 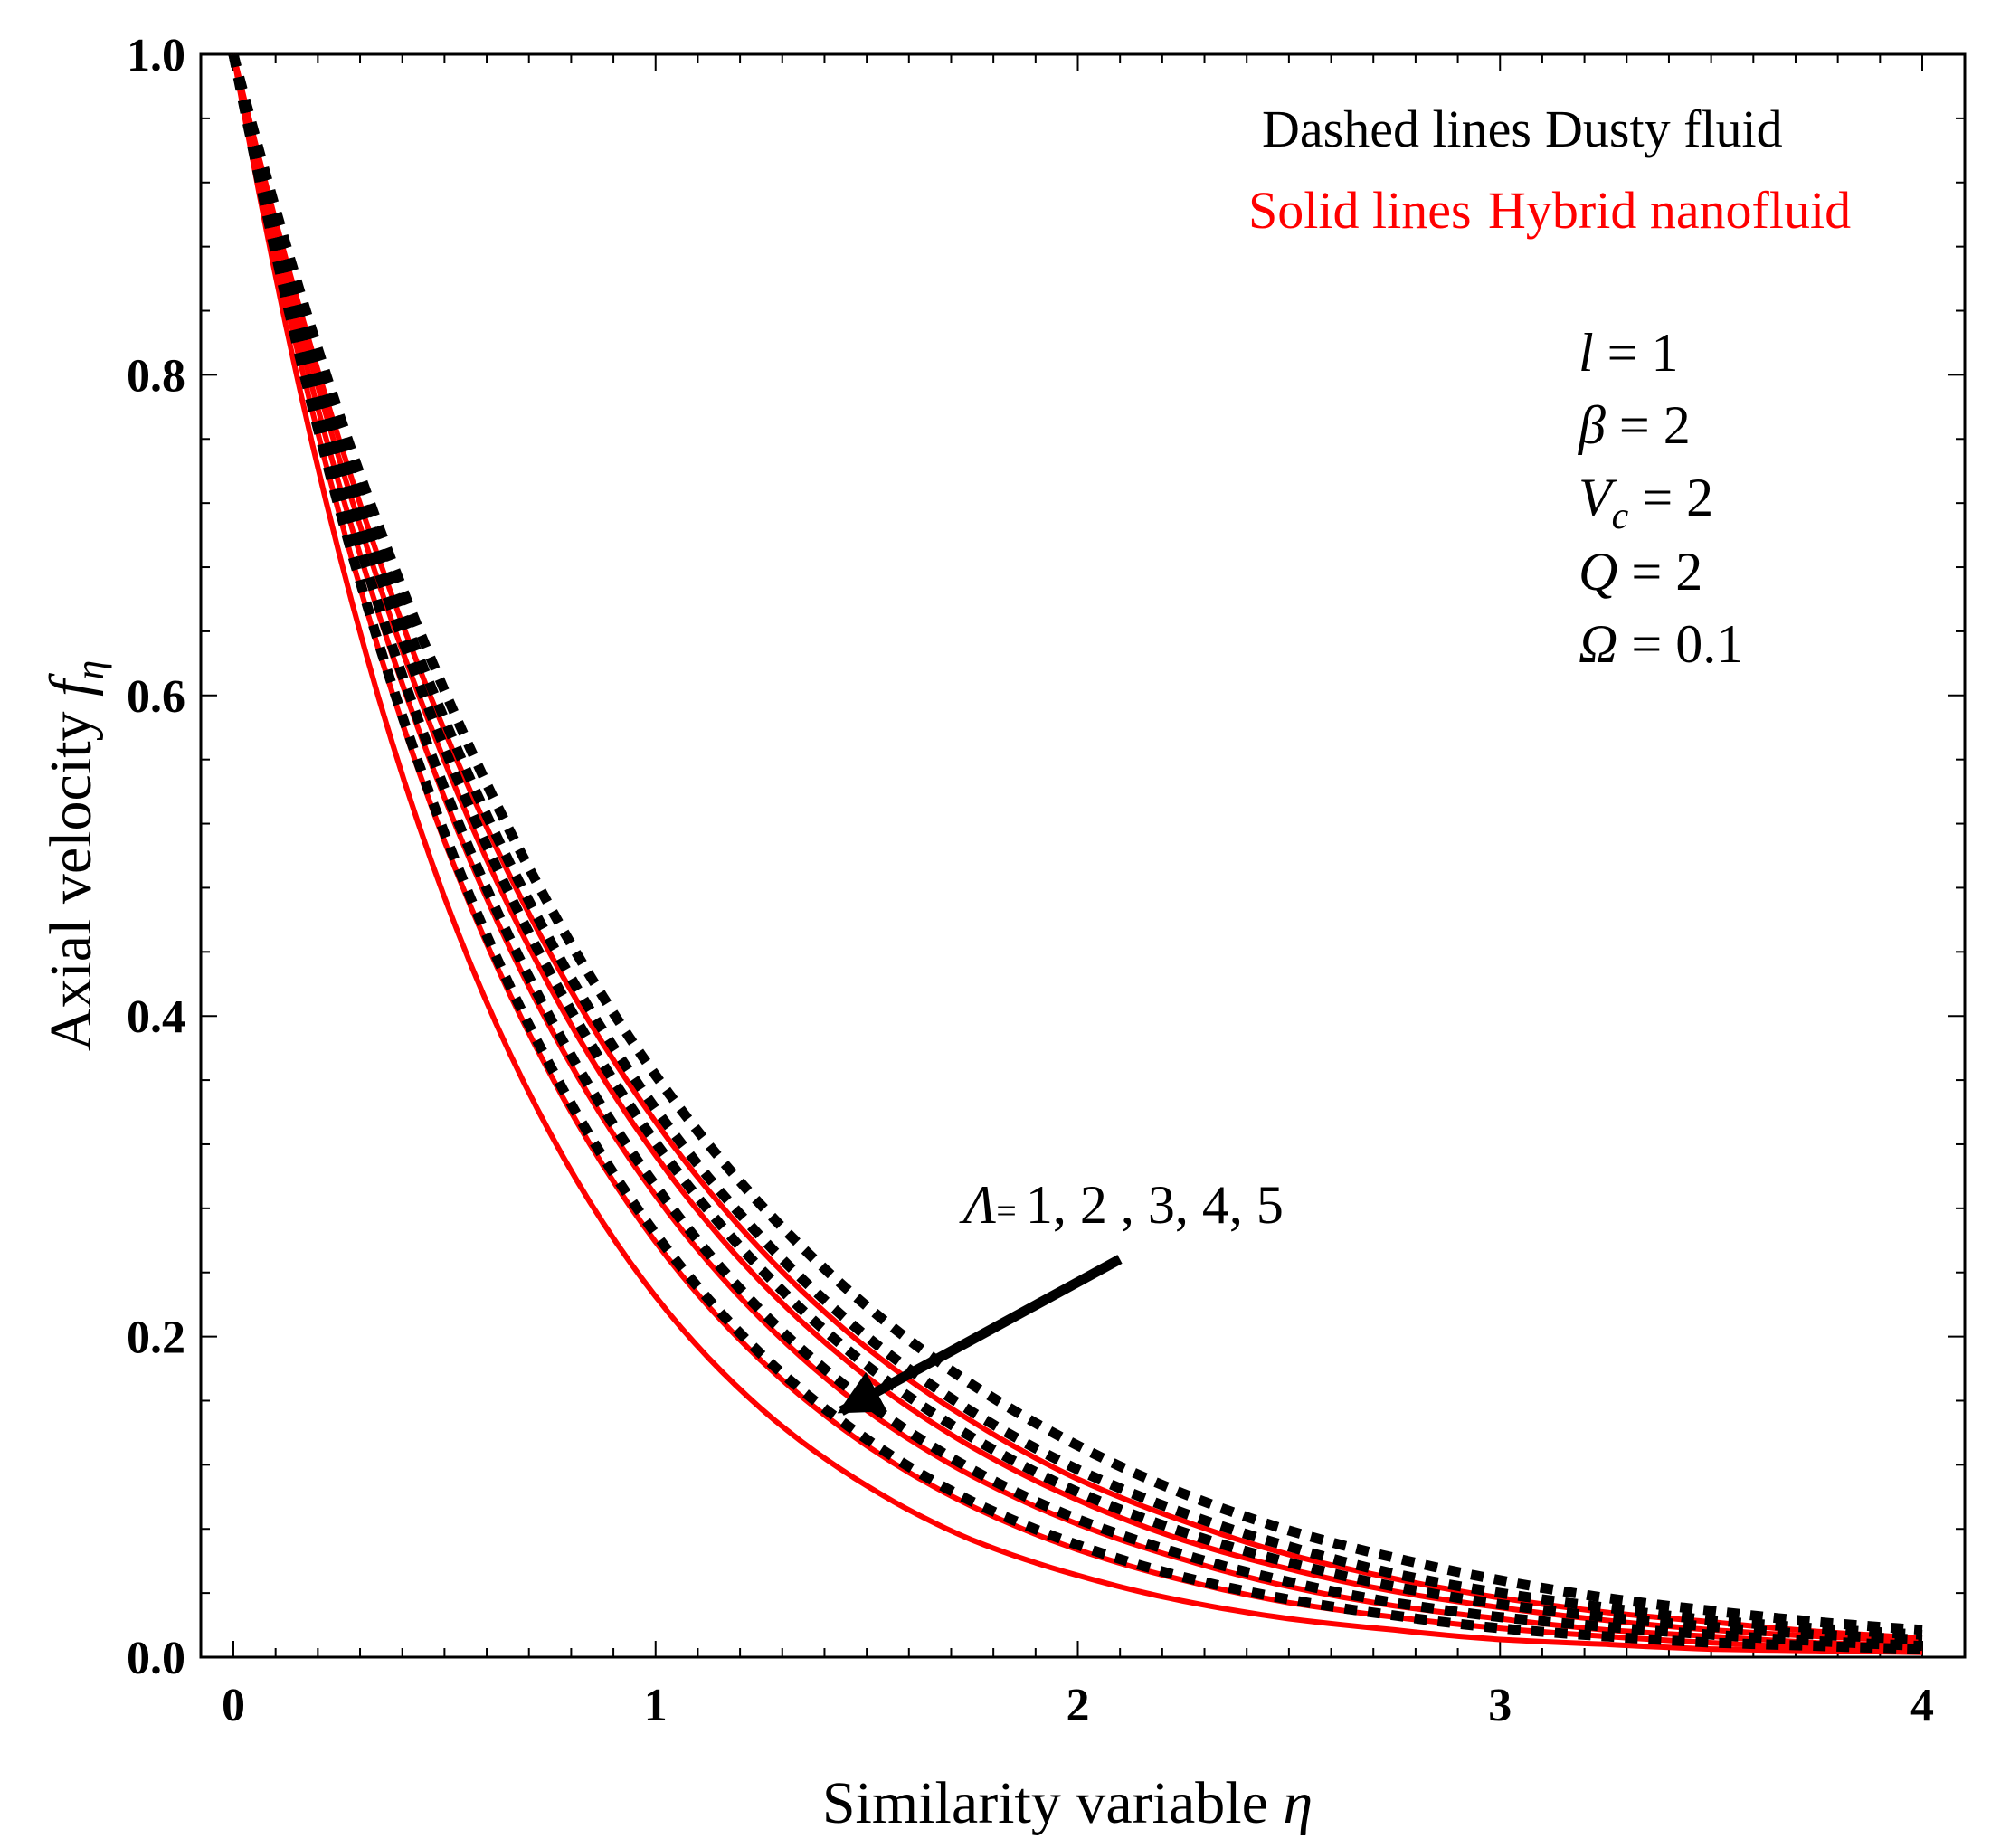 I want to click on lambda-annotation: Λ= 1, 2 , 3, 4, 5, so click(x=1060, y=1295).